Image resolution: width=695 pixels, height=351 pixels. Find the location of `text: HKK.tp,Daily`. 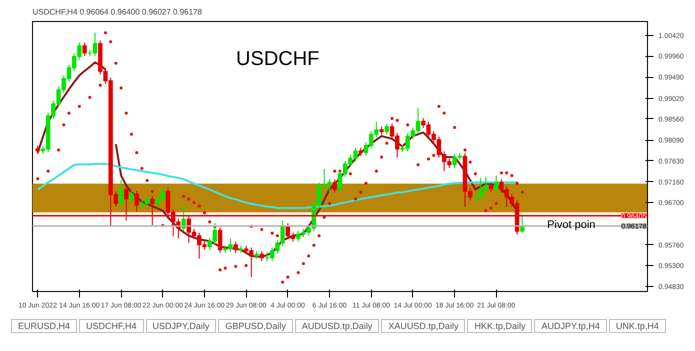

text: HKK.tp,Daily is located at coordinates (499, 326).